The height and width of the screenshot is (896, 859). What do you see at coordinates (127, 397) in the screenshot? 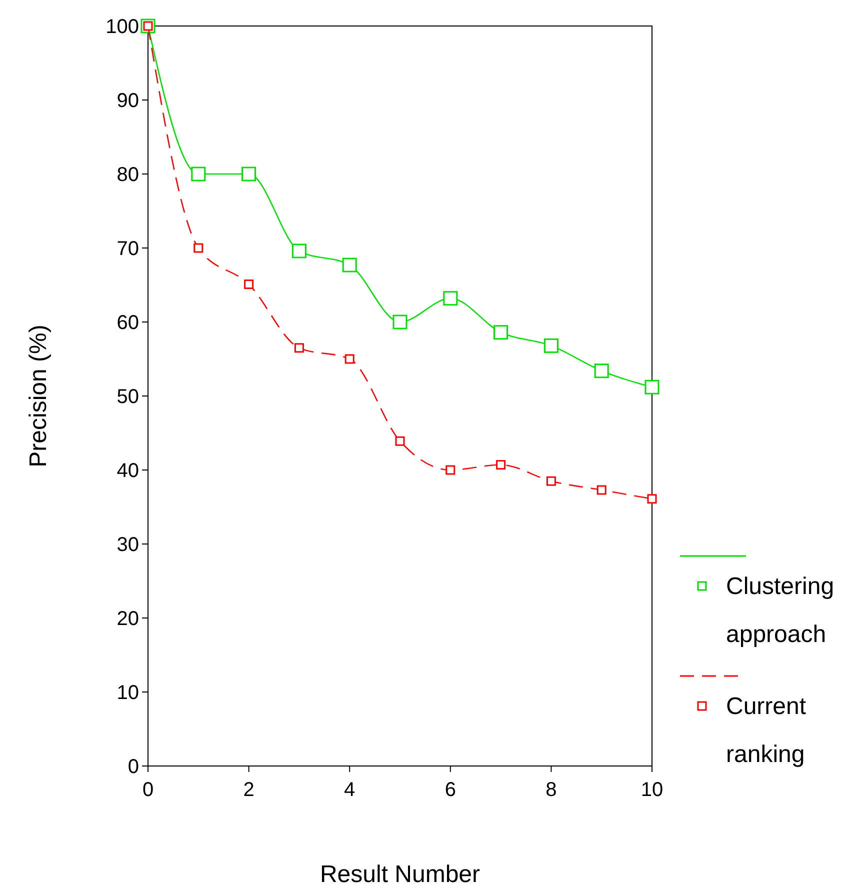
I see `y-tick-label: 50` at bounding box center [127, 397].